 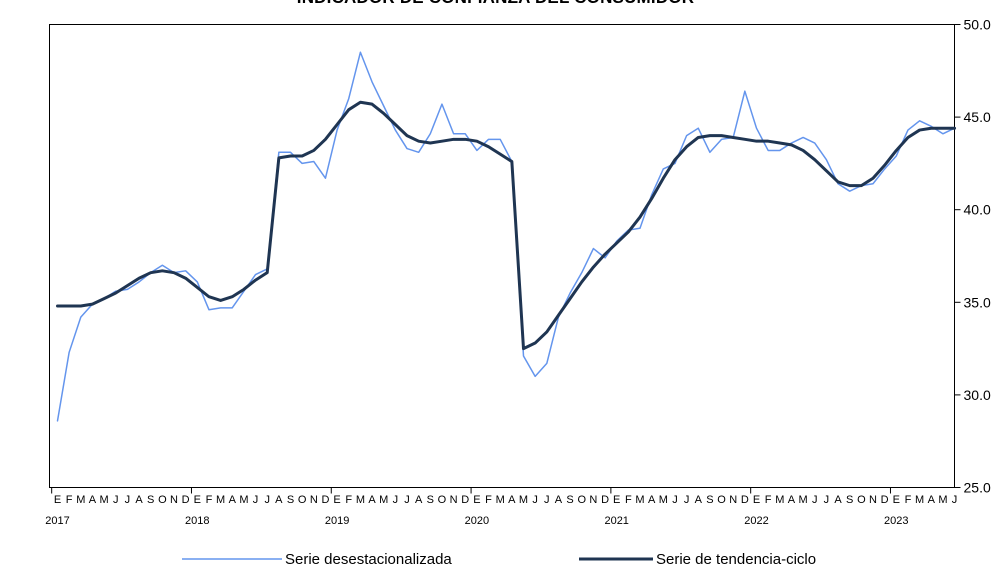 What do you see at coordinates (368, 559) in the screenshot?
I see `legend-label: Serie desestacionalizada` at bounding box center [368, 559].